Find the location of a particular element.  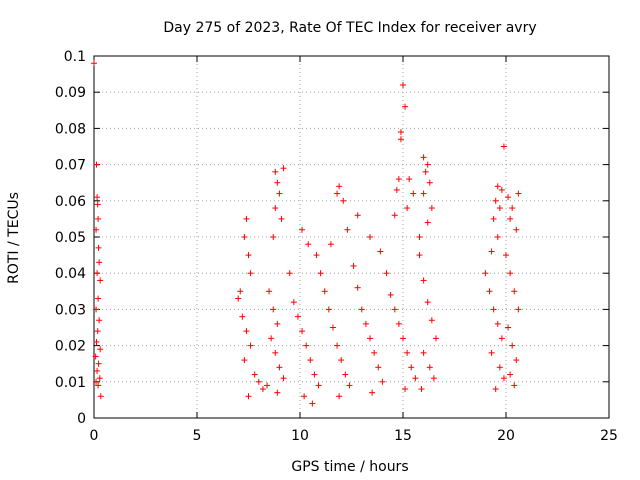

y-tick-label: 0.03 is located at coordinates (70, 310).